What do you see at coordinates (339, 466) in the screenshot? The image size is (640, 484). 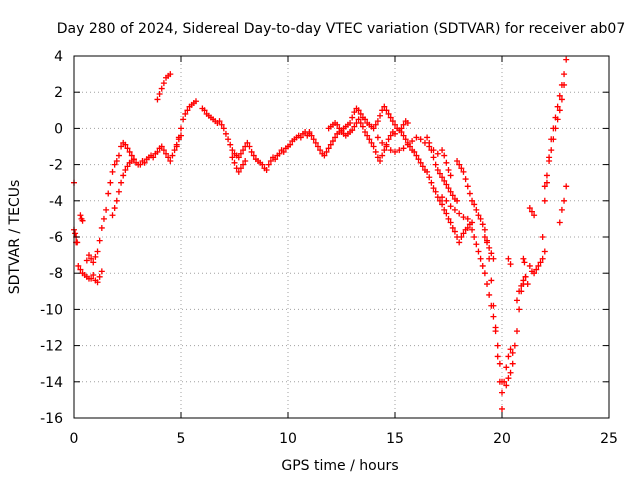 I see `x-axis-label: GPS time / hours` at bounding box center [339, 466].